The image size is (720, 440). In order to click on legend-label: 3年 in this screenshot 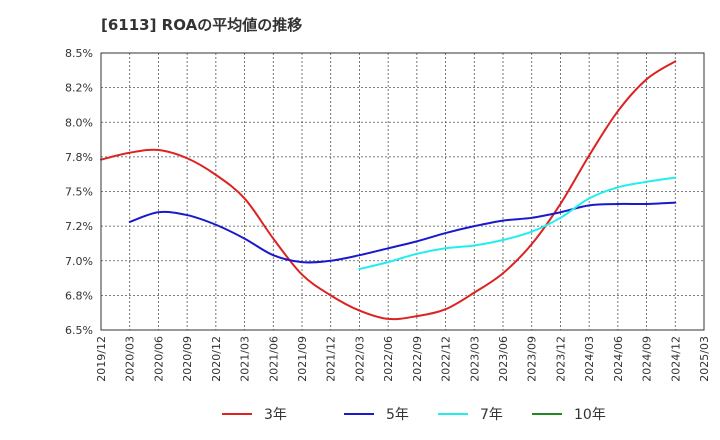, I will do `click(275, 415)`.